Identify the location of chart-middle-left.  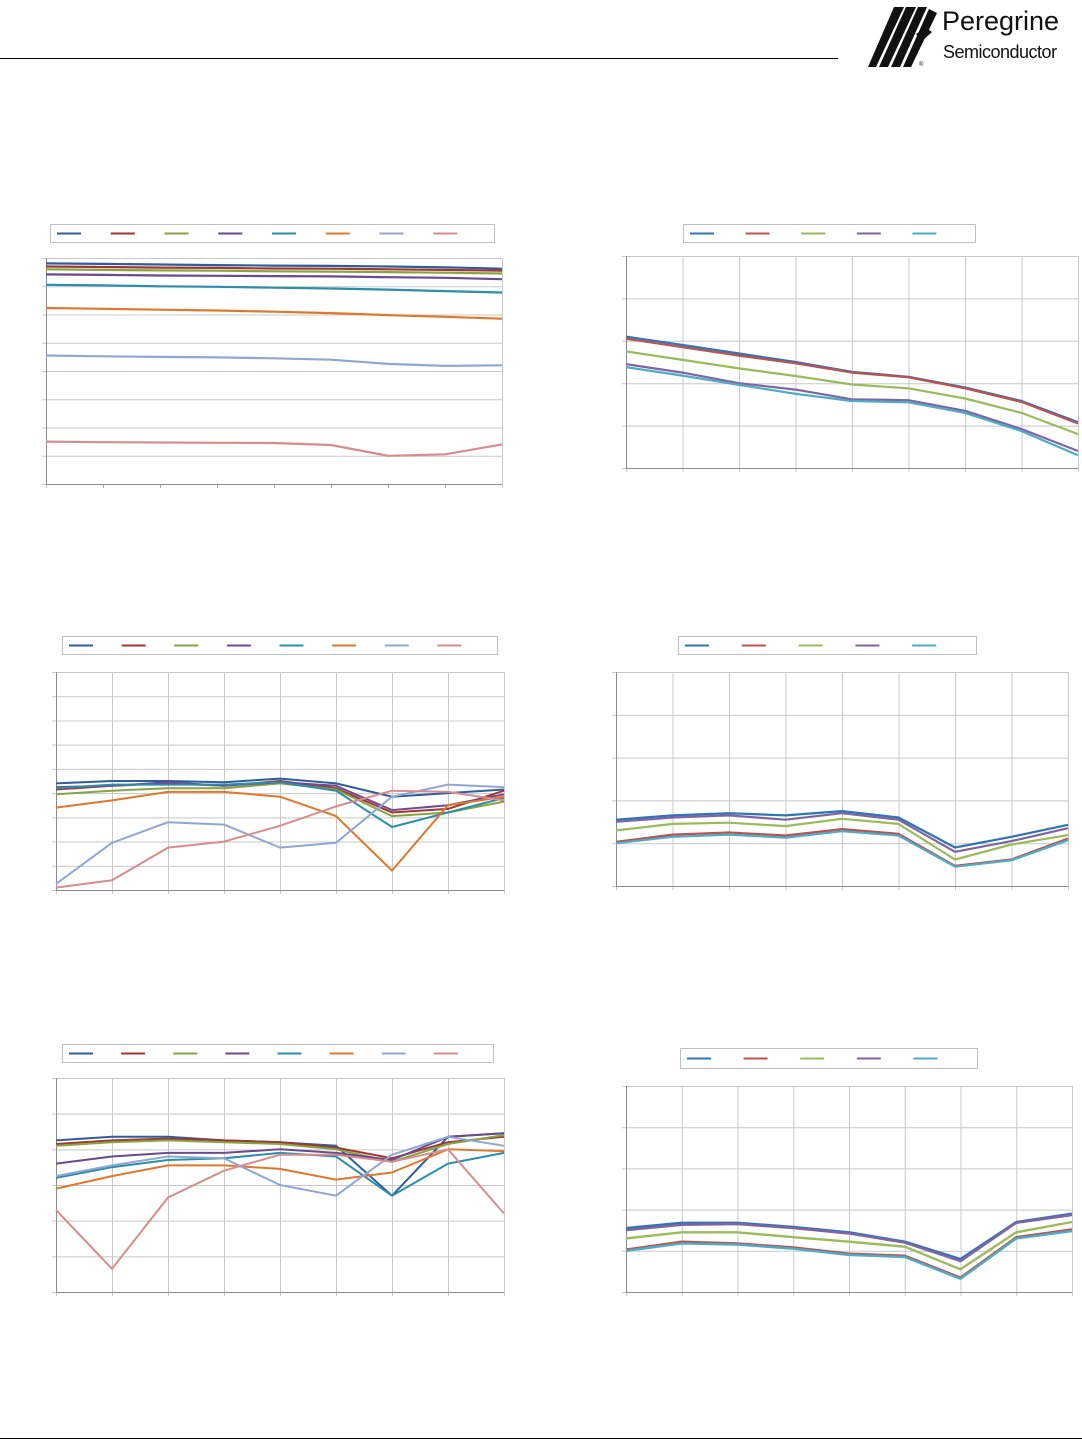
(278, 765).